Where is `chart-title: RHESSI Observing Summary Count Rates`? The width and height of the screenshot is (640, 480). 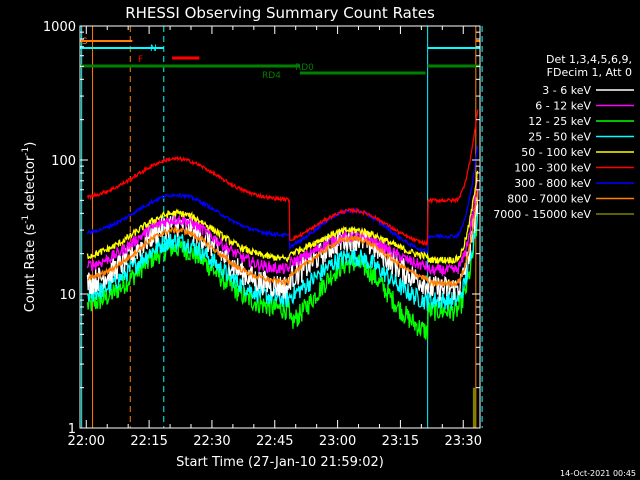
chart-title: RHESSI Observing Summary Count Rates is located at coordinates (280, 13).